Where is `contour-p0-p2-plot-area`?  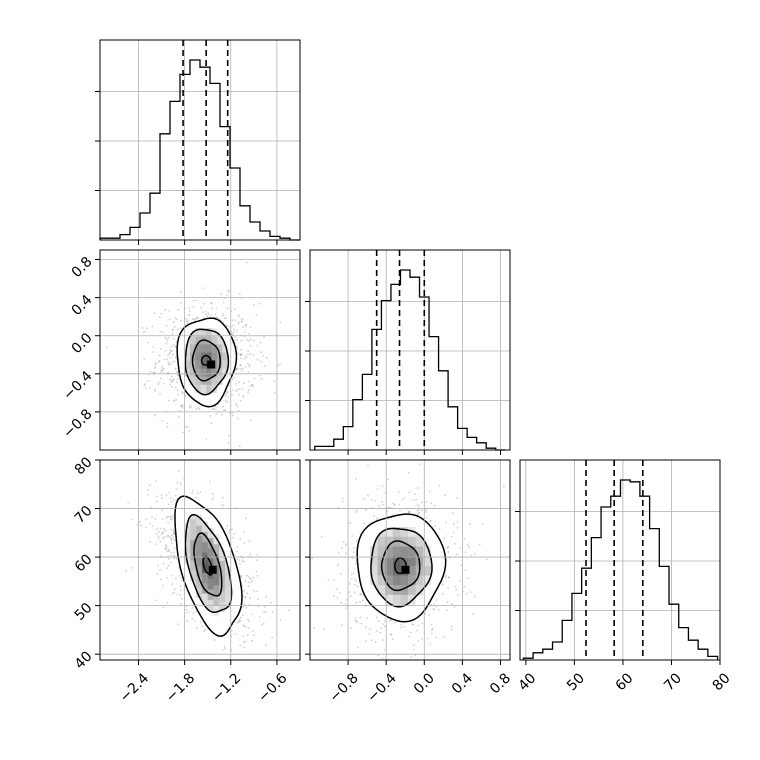
contour-p0-p2-plot-area is located at coordinates (207, 565).